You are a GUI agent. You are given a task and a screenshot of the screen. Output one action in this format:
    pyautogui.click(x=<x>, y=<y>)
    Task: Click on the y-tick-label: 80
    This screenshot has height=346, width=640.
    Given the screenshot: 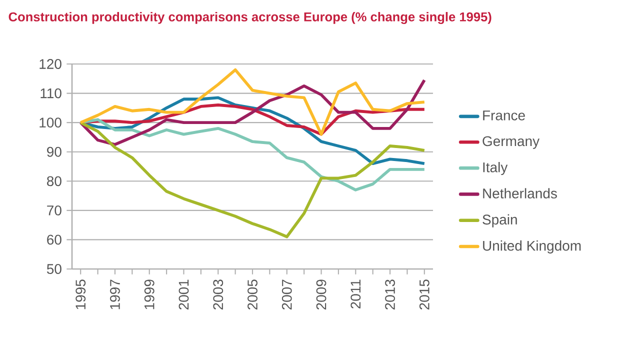 What is the action you would take?
    pyautogui.click(x=54, y=181)
    